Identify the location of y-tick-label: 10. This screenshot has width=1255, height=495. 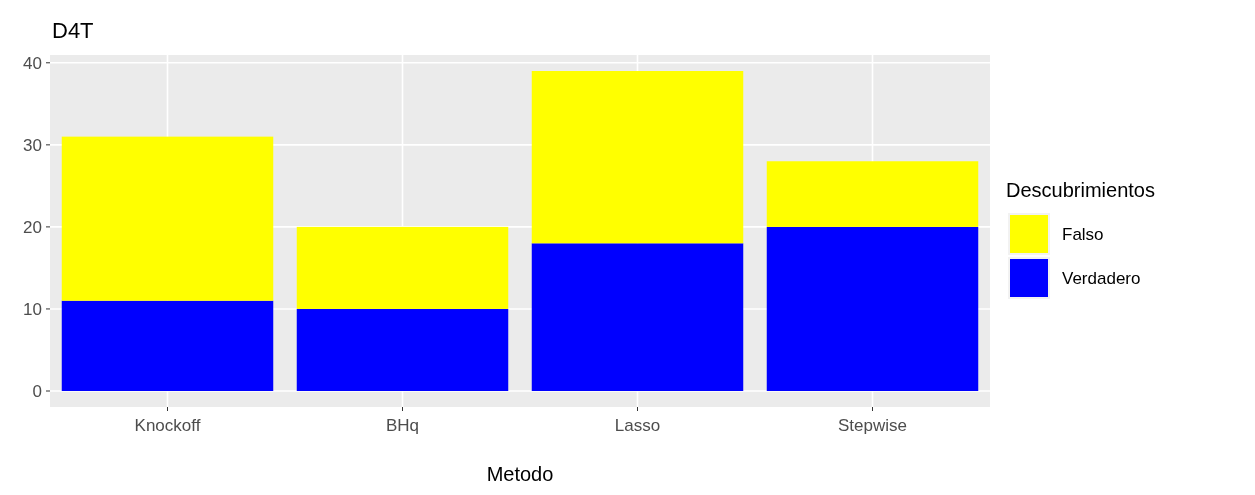
(32, 309).